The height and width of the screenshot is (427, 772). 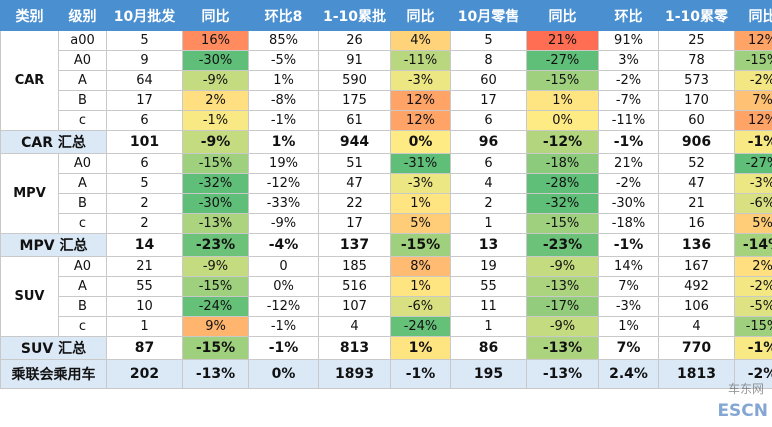 What do you see at coordinates (144, 120) in the screenshot?
I see `data-cell: 6` at bounding box center [144, 120].